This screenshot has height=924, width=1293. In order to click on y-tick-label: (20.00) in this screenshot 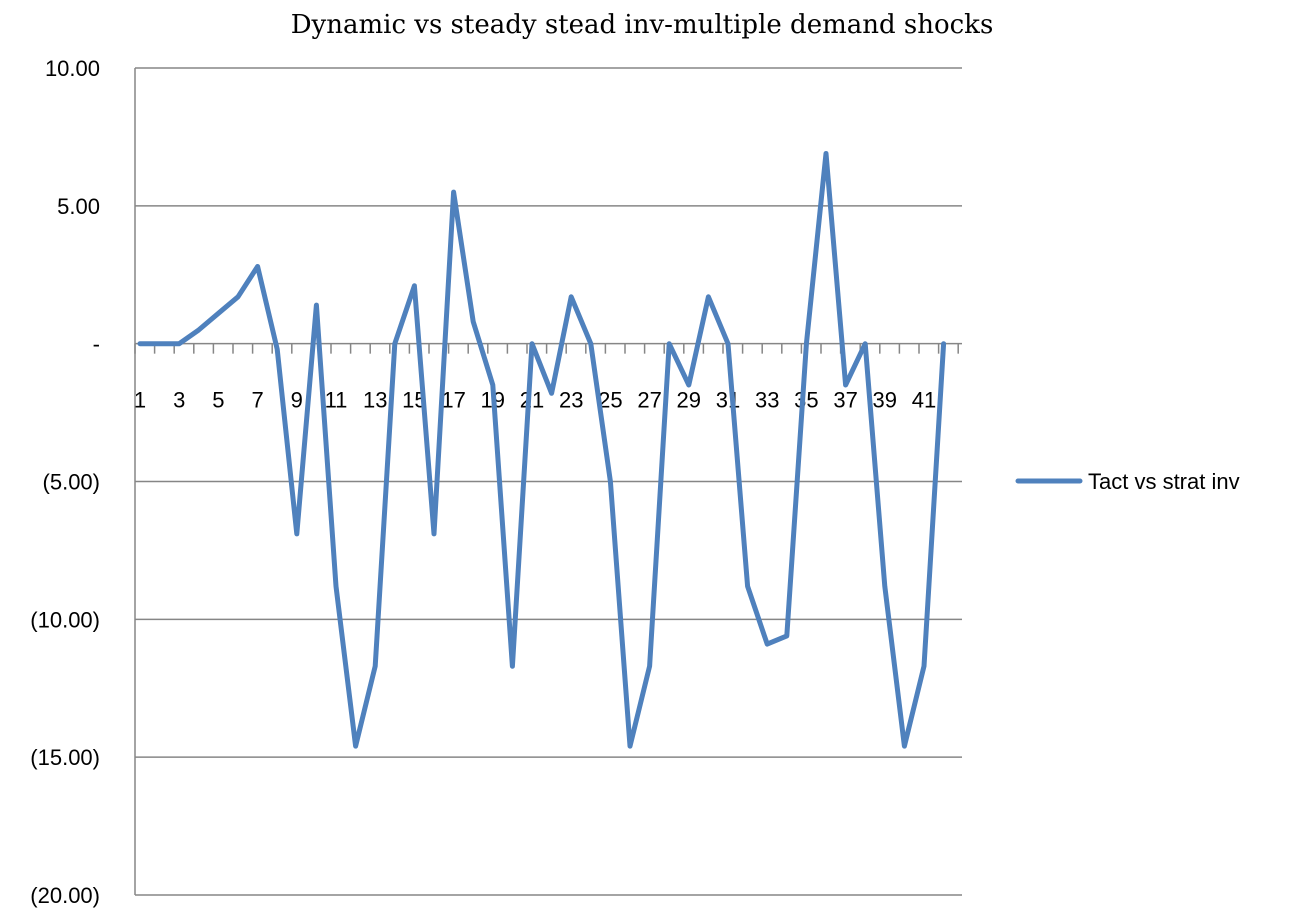, I will do `click(65, 895)`.